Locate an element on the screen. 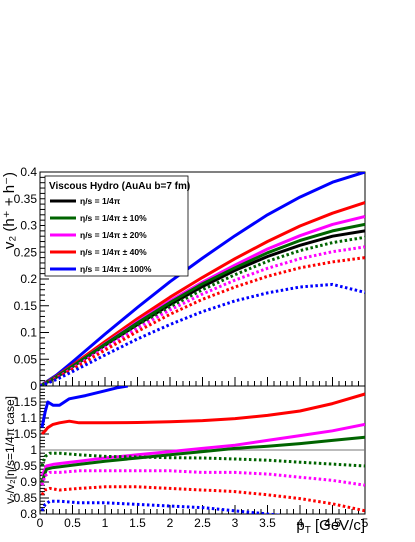 Image resolution: width=415 pixels, height=542 pixels. x-tick-label: 3 is located at coordinates (235, 523).